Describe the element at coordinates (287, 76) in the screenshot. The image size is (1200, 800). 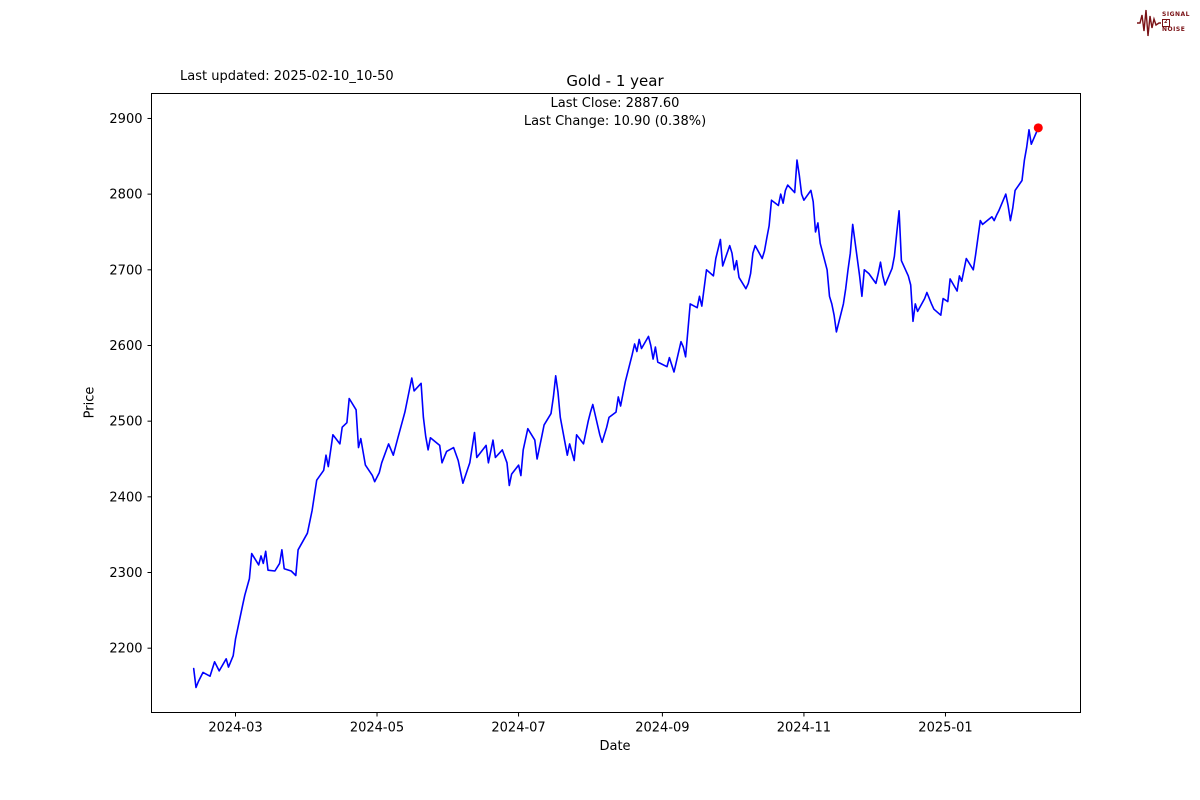
I see `last-updated-text: Last updated: 2025-02-10_10-50` at that location.